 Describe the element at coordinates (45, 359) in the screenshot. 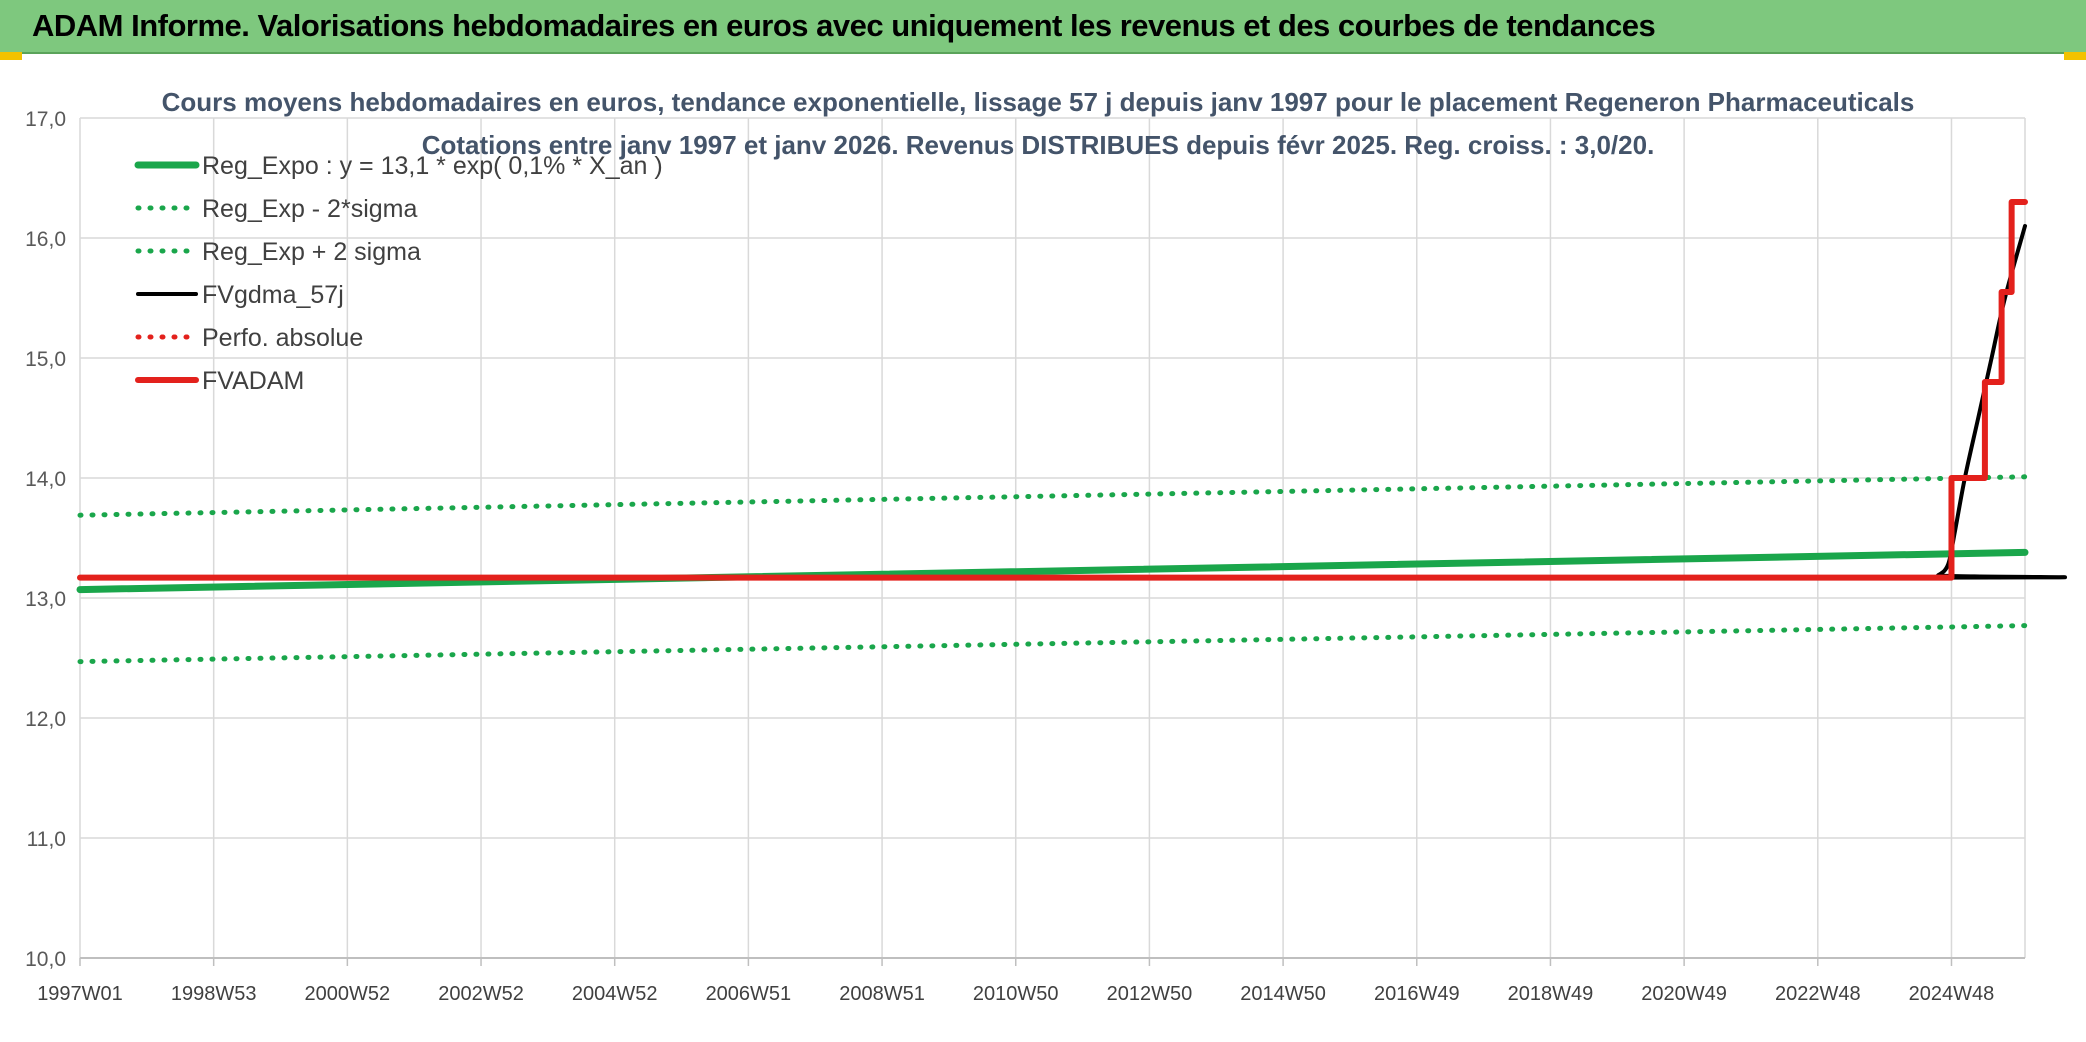

I see `y-tick-label: 15,0` at that location.